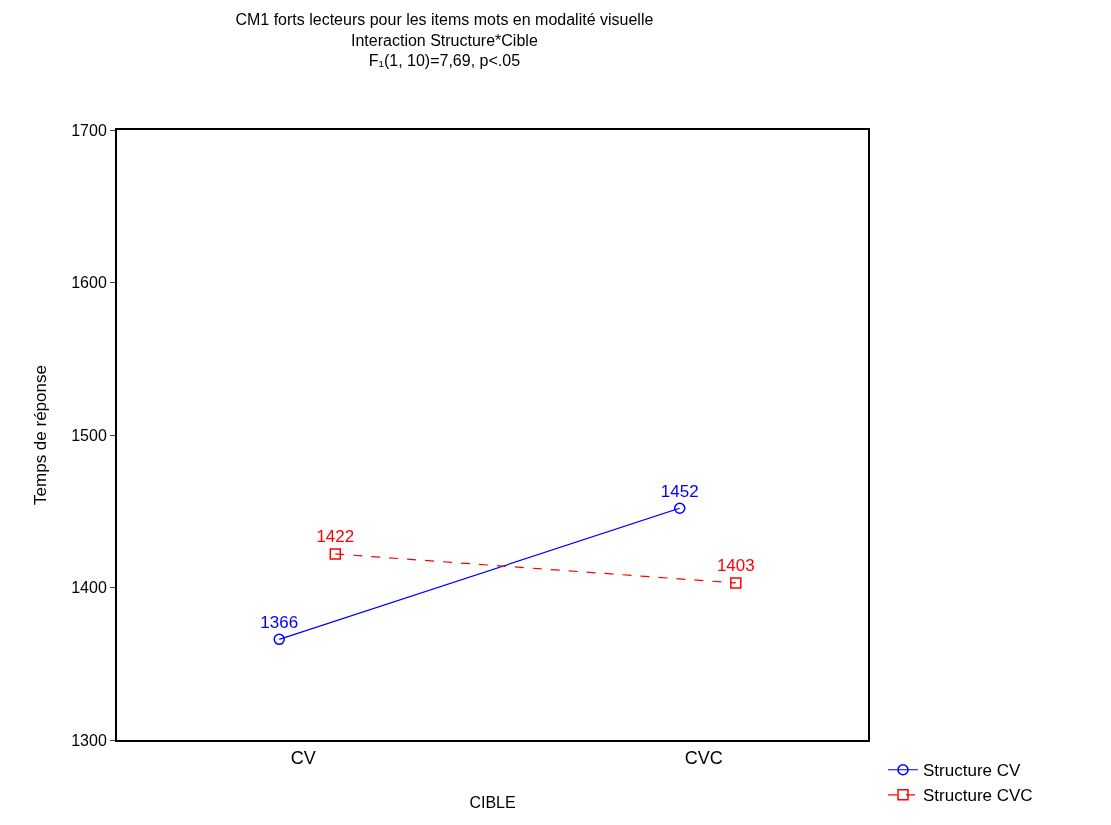 This screenshot has width=1111, height=825. I want to click on chart-title: CM1 forts lecteurs pour les items mots en modalité visuelle Interaction Structure*Cible F₁(1, 10)=7,69, p<.05, so click(444, 40).